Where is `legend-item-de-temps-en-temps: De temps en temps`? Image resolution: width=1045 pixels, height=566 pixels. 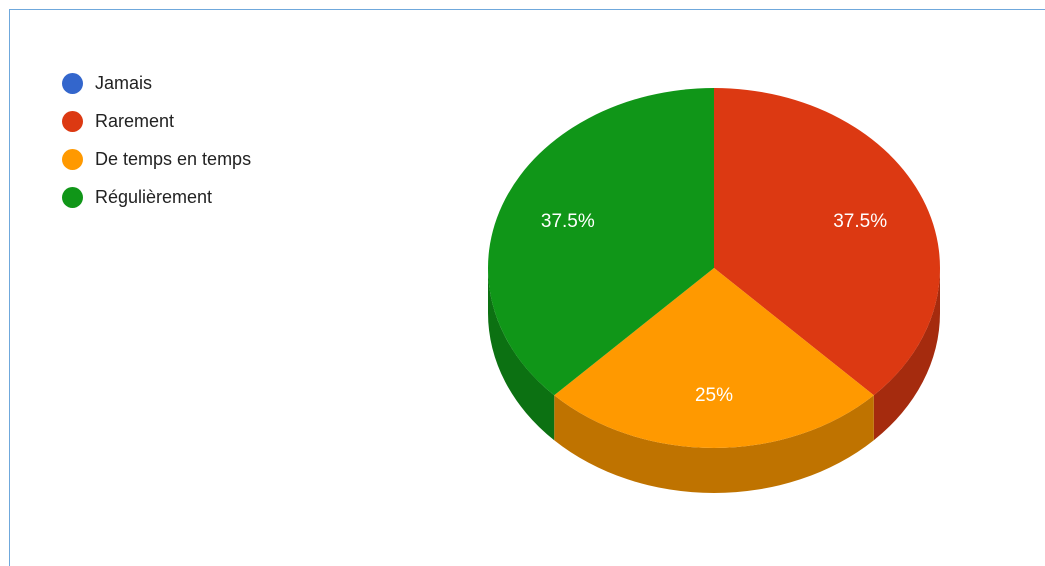 legend-item-de-temps-en-temps: De temps en temps is located at coordinates (156, 159).